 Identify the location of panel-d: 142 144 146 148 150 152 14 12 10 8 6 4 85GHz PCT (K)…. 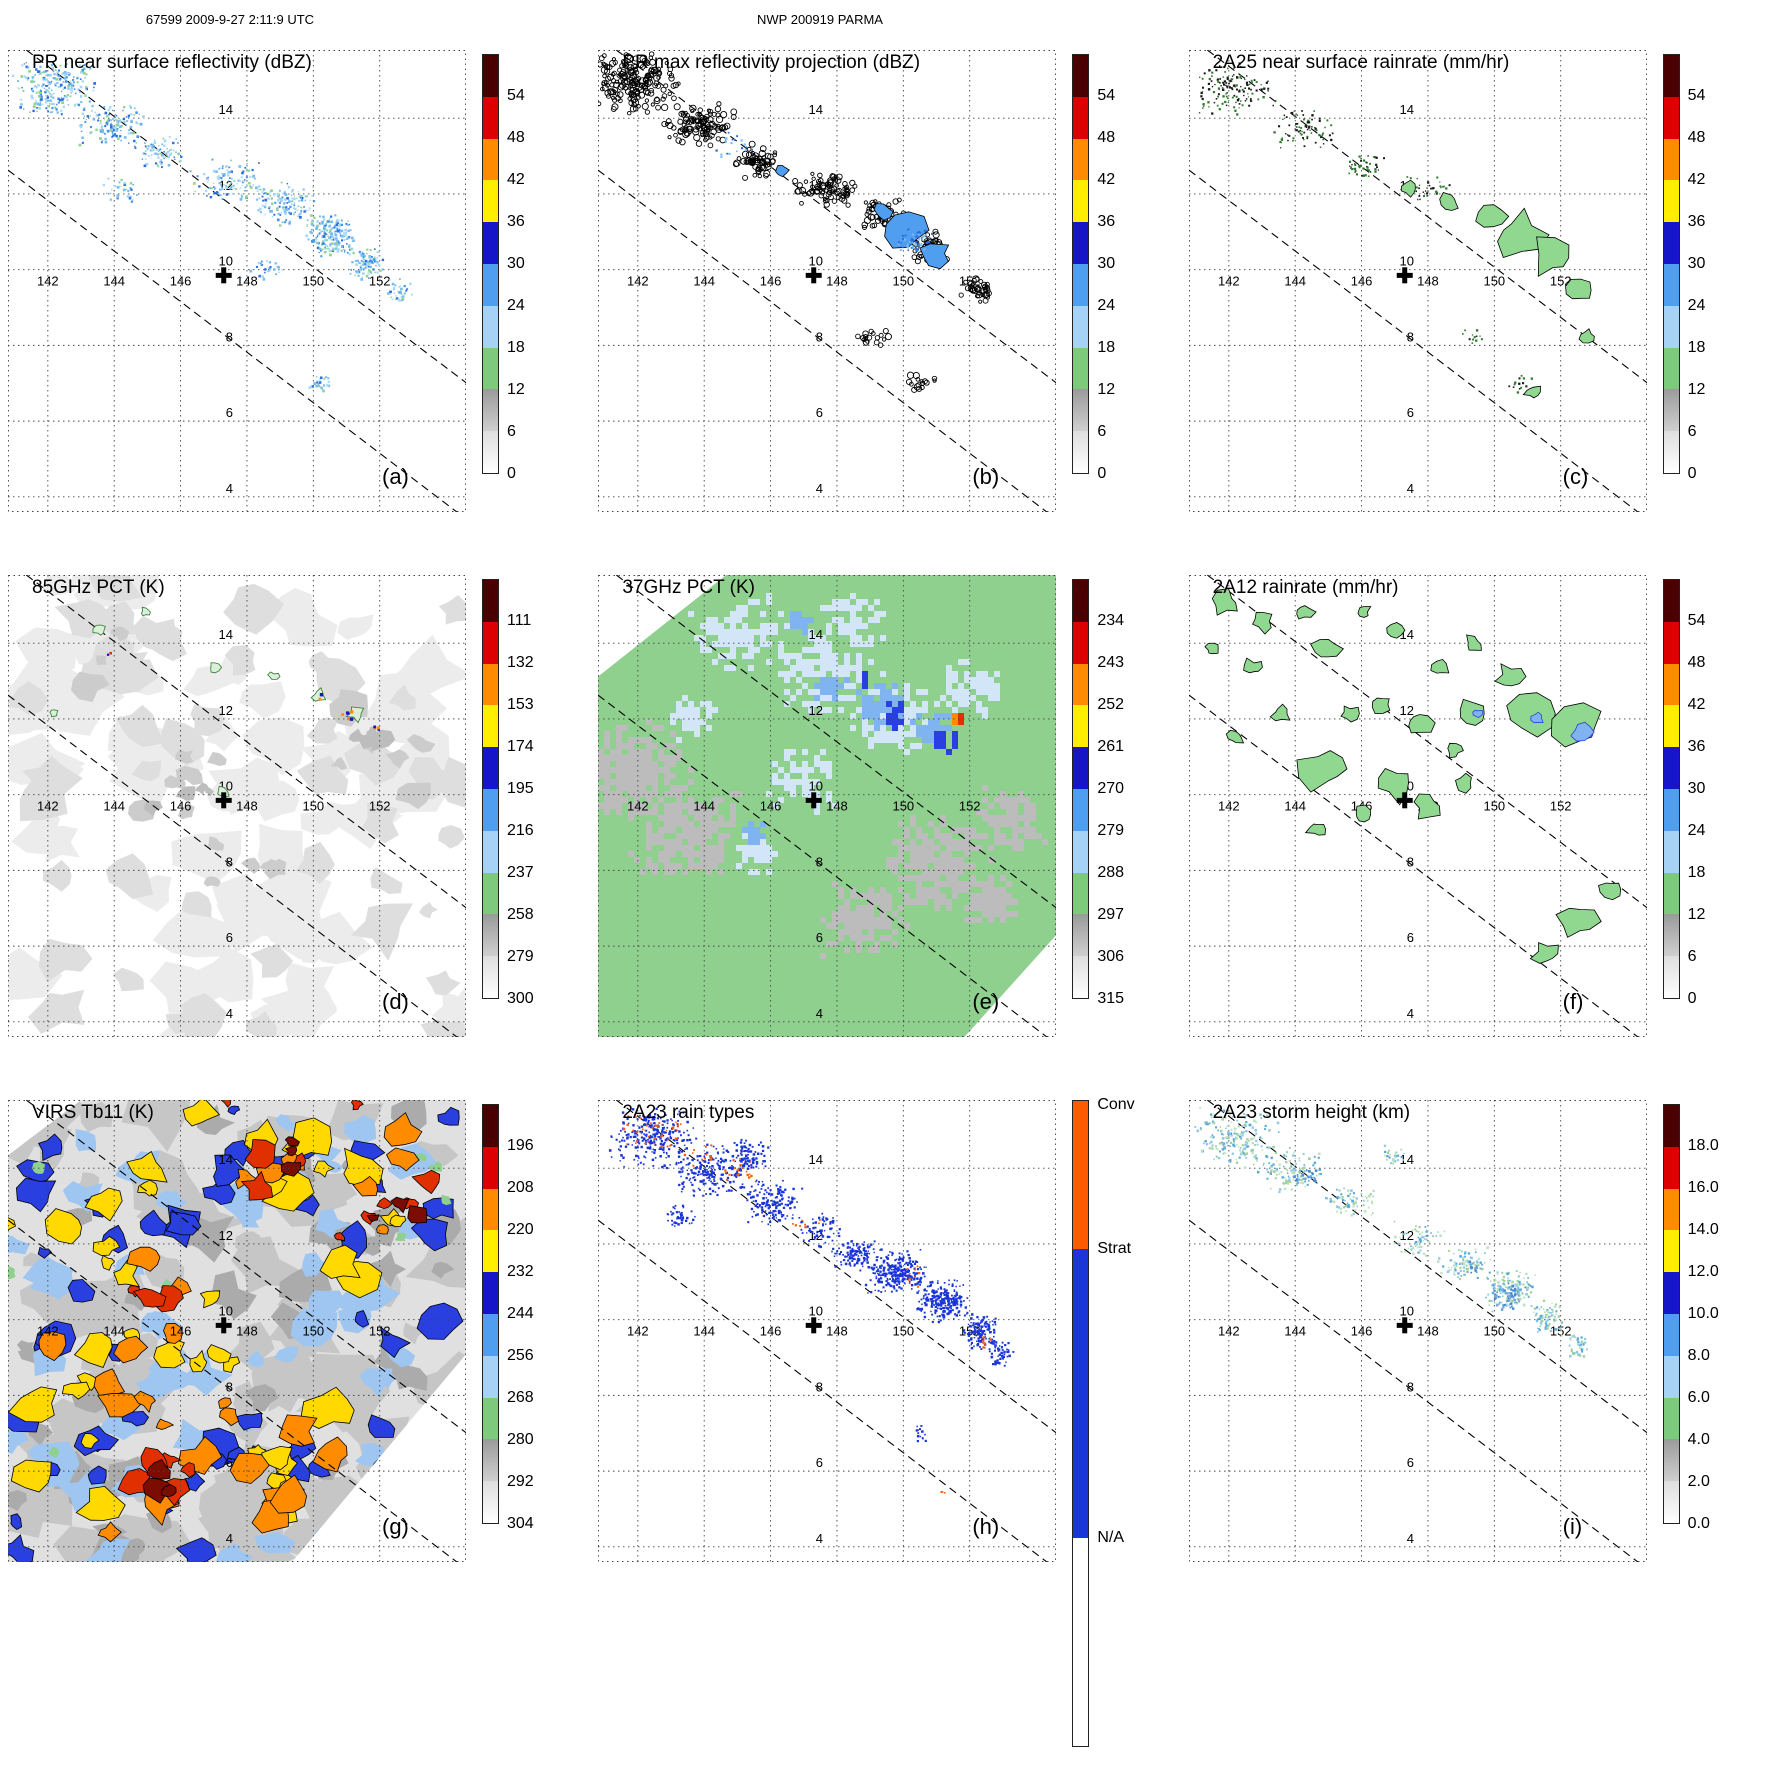
(295, 813).